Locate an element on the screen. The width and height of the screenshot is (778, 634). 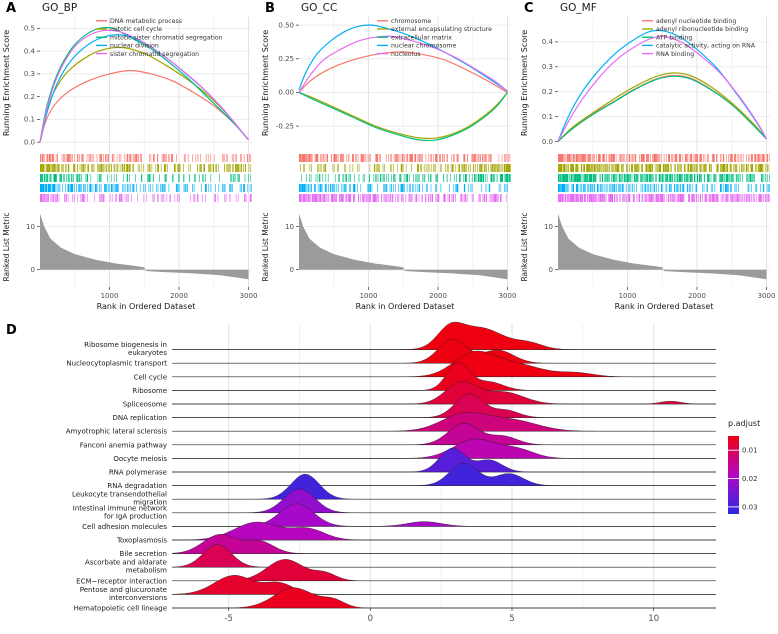
panel-title: GO_MF is located at coordinates (578, 8).